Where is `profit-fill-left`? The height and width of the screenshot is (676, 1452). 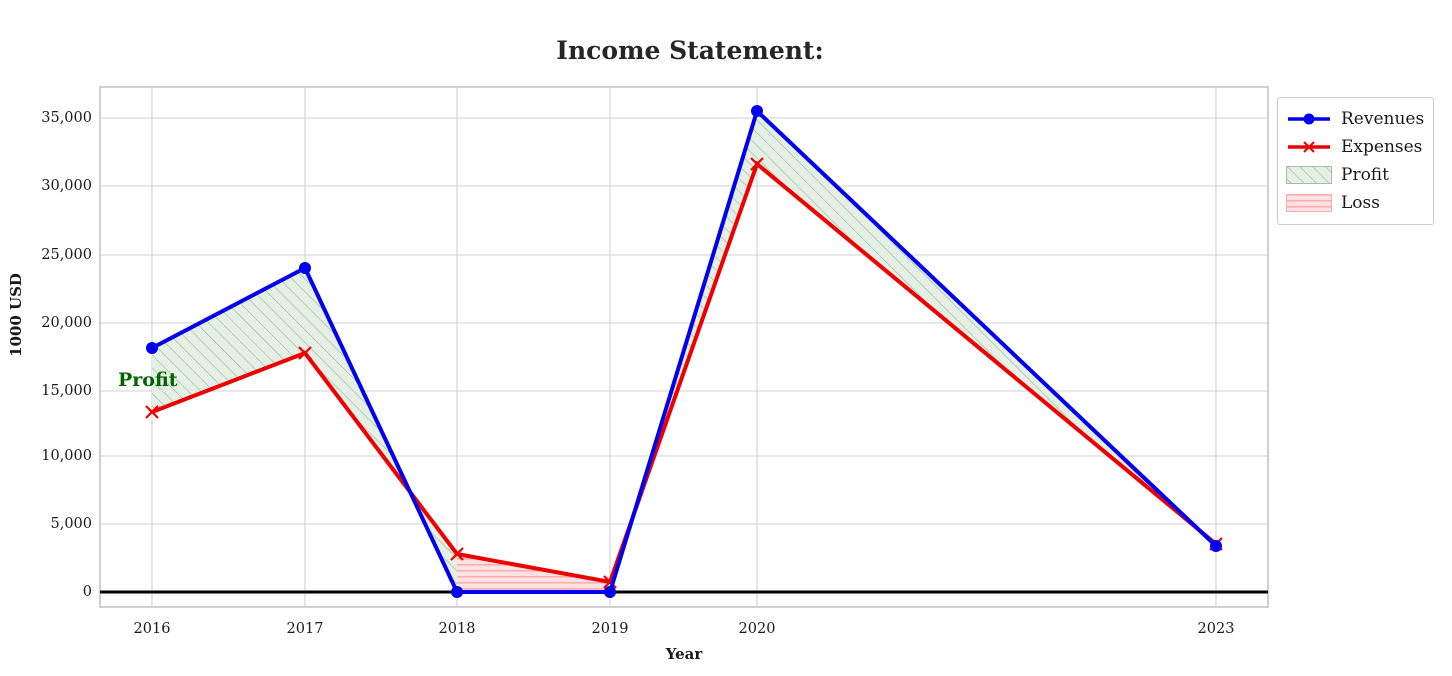 profit-fill-left is located at coordinates (304, 430).